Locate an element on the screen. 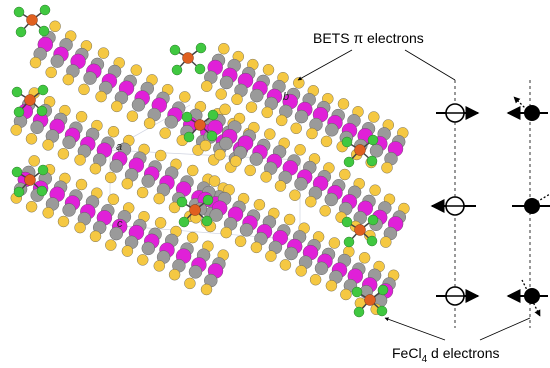  fecl-pointer-right is located at coordinates (505, 329).